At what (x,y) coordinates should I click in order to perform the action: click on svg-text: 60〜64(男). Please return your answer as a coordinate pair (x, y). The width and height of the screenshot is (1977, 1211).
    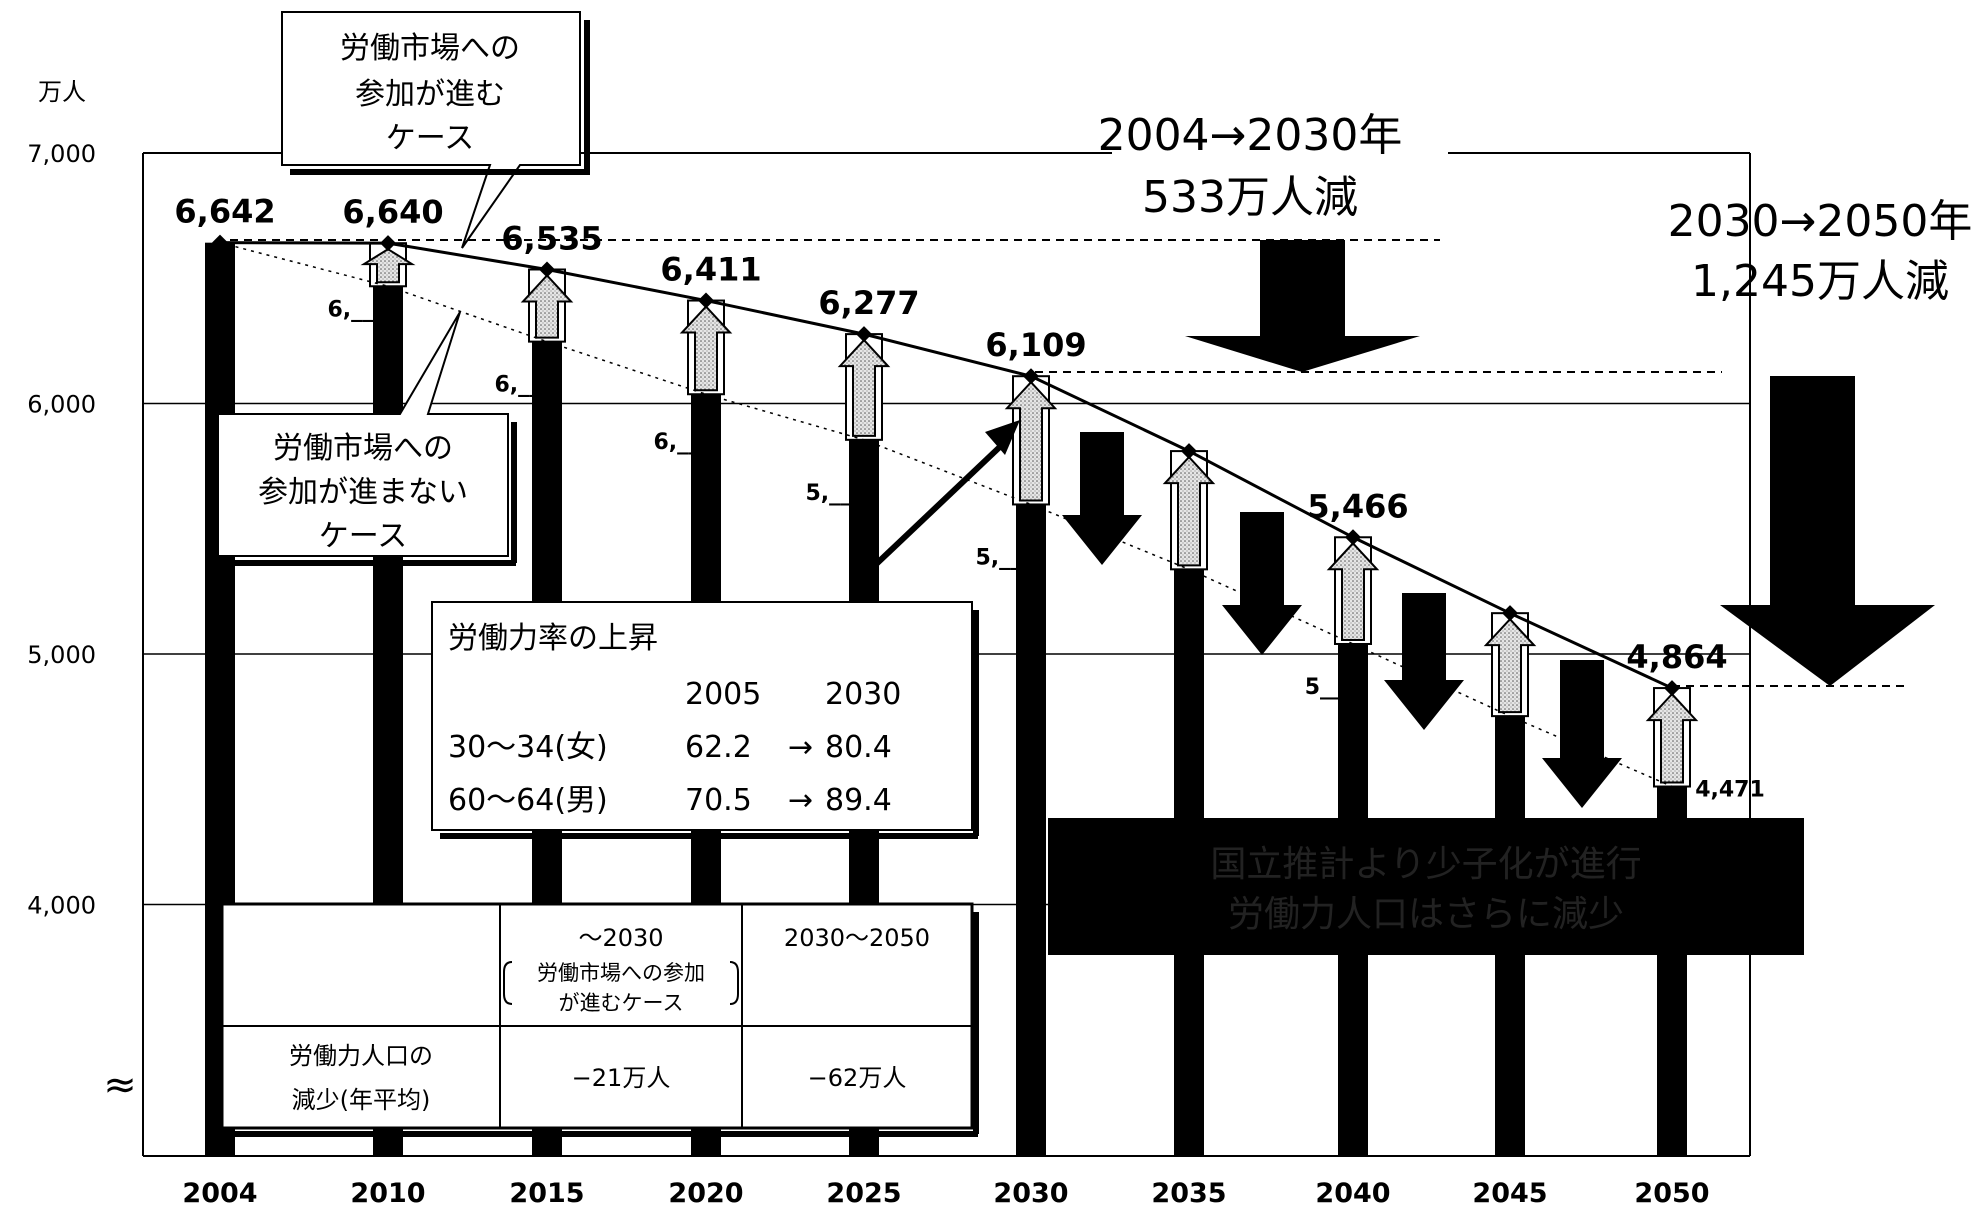
    Looking at the image, I should click on (528, 800).